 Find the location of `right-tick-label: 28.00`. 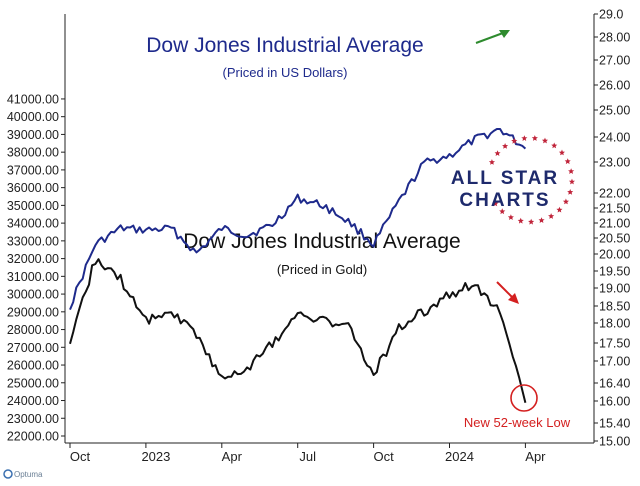

right-tick-label: 28.00 is located at coordinates (614, 38).